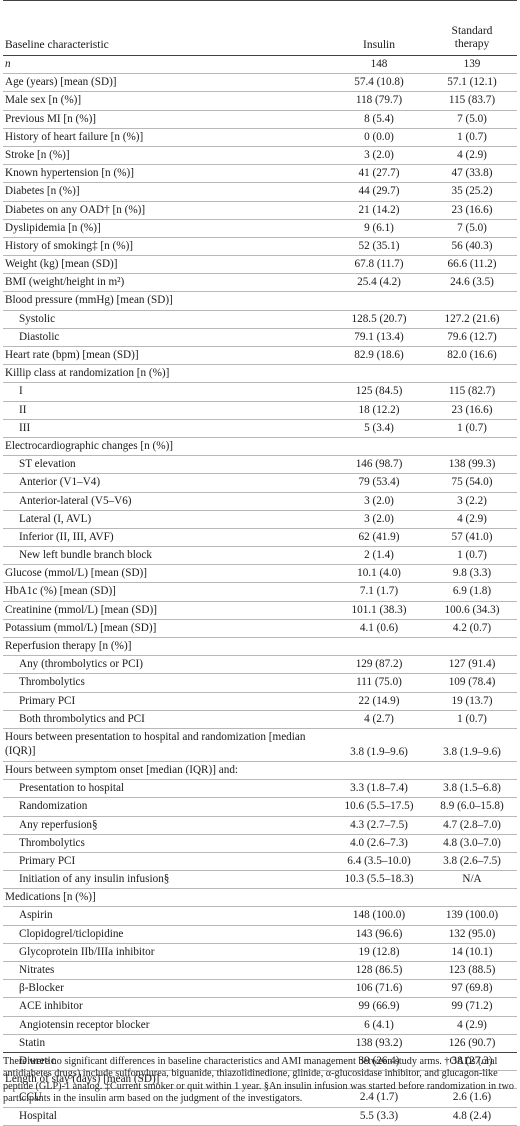  Describe the element at coordinates (37, 1060) in the screenshot. I see `row-label: Diuretic` at that location.